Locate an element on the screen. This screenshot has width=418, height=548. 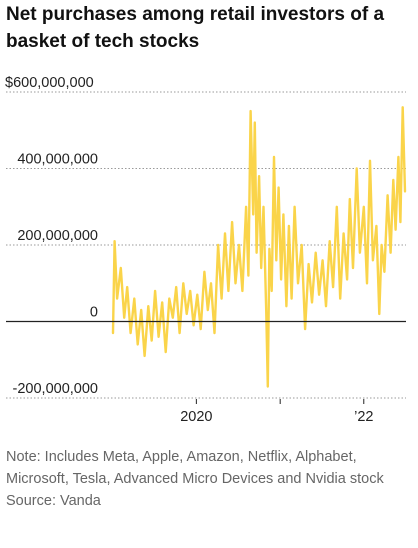
y-tick-label-4: -200,000,000 is located at coordinates (55, 389).